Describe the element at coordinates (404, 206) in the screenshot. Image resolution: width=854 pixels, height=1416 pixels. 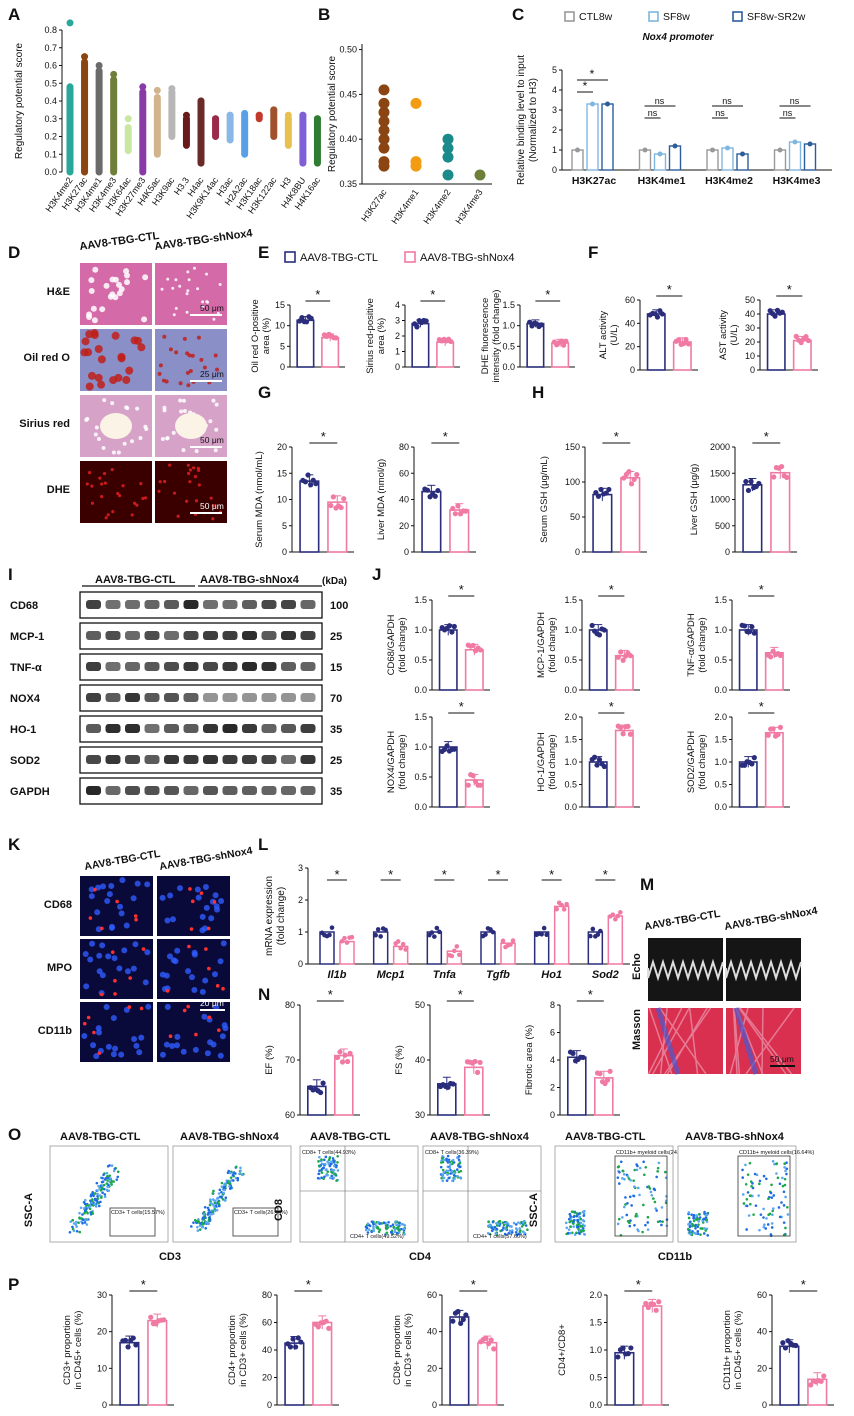
I see `panel-b-x-label: H3K4me1` at that location.